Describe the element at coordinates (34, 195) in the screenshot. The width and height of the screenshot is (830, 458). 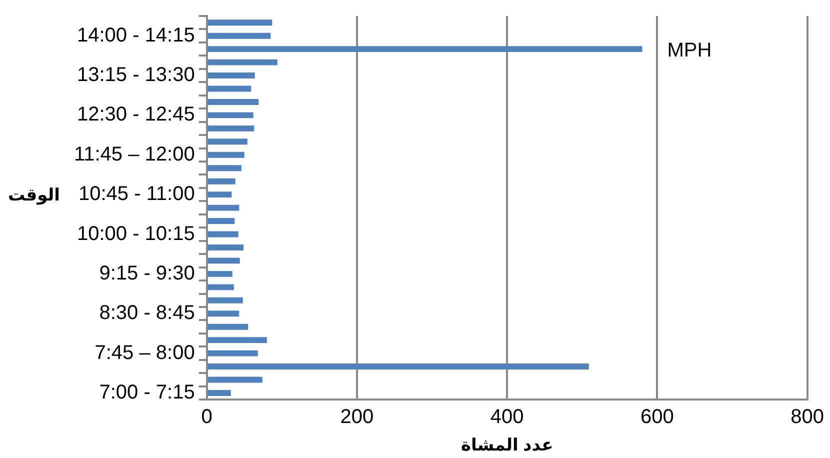
I see `y-axis-title: الوقت` at that location.